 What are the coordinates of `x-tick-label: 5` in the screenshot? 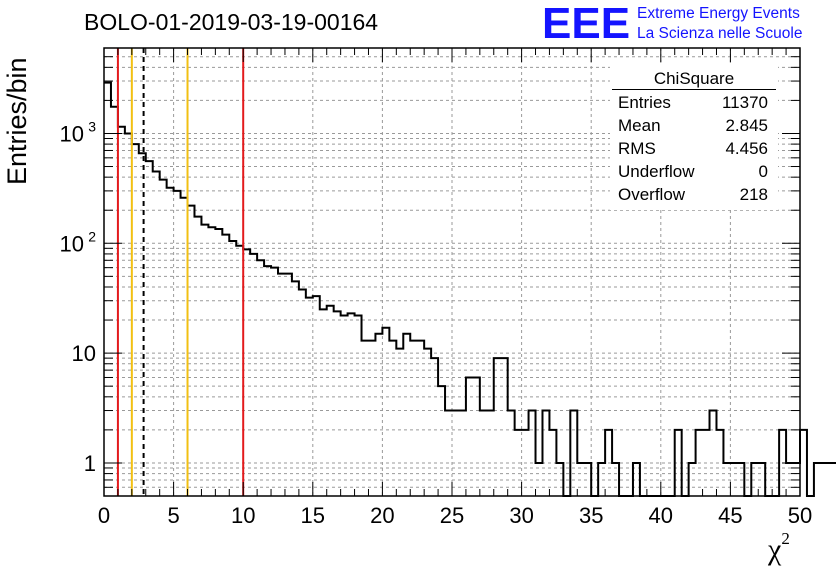 It's located at (173, 515).